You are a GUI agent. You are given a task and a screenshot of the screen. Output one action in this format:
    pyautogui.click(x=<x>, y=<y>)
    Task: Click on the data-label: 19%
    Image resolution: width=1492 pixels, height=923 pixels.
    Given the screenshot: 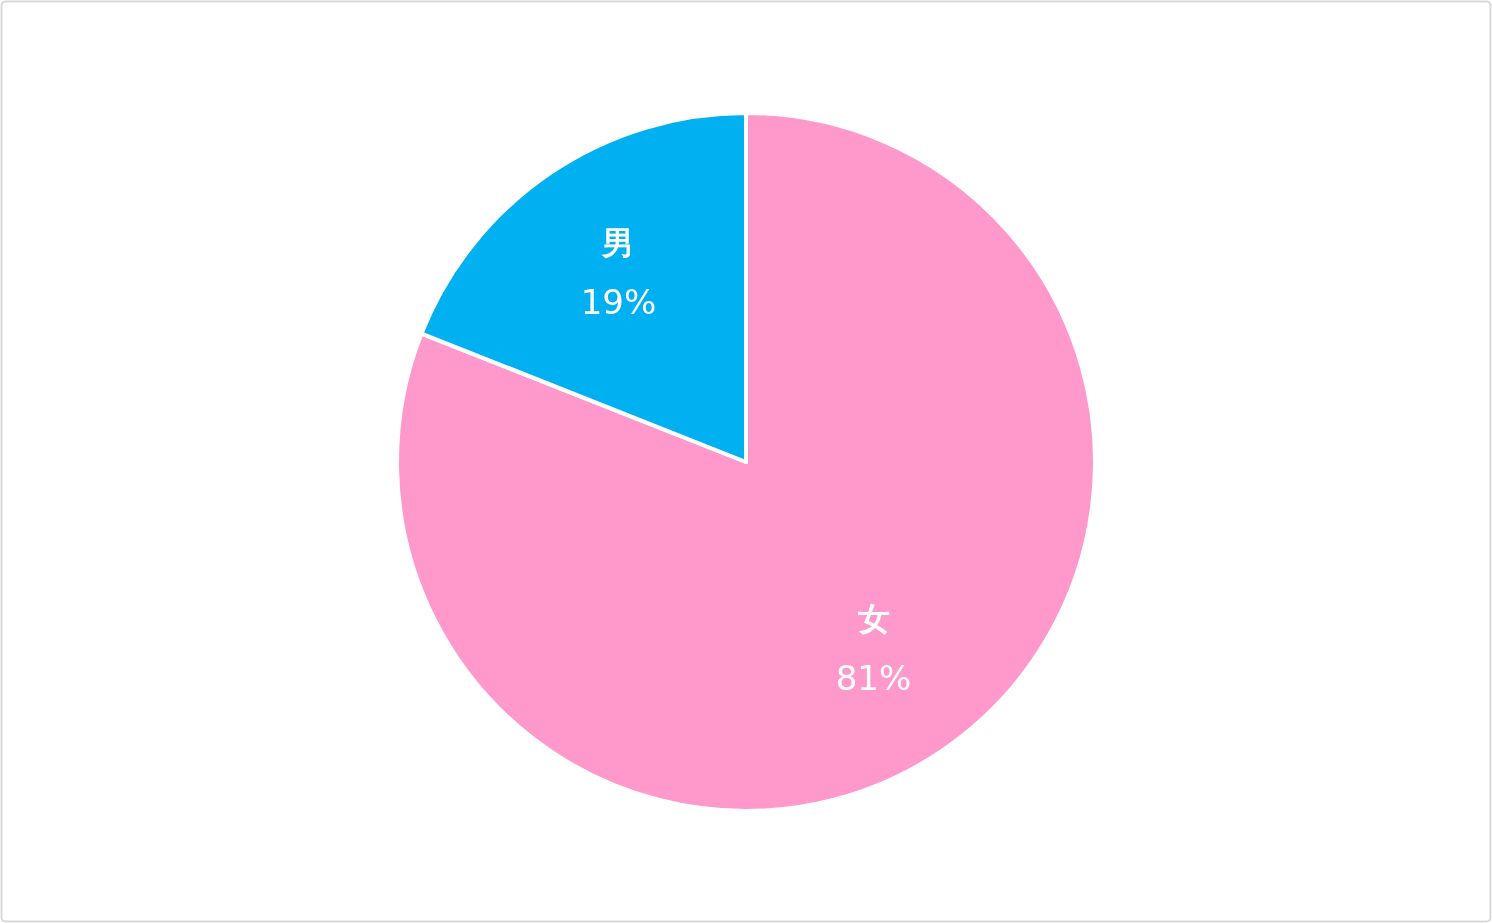 What is the action you would take?
    pyautogui.click(x=618, y=302)
    